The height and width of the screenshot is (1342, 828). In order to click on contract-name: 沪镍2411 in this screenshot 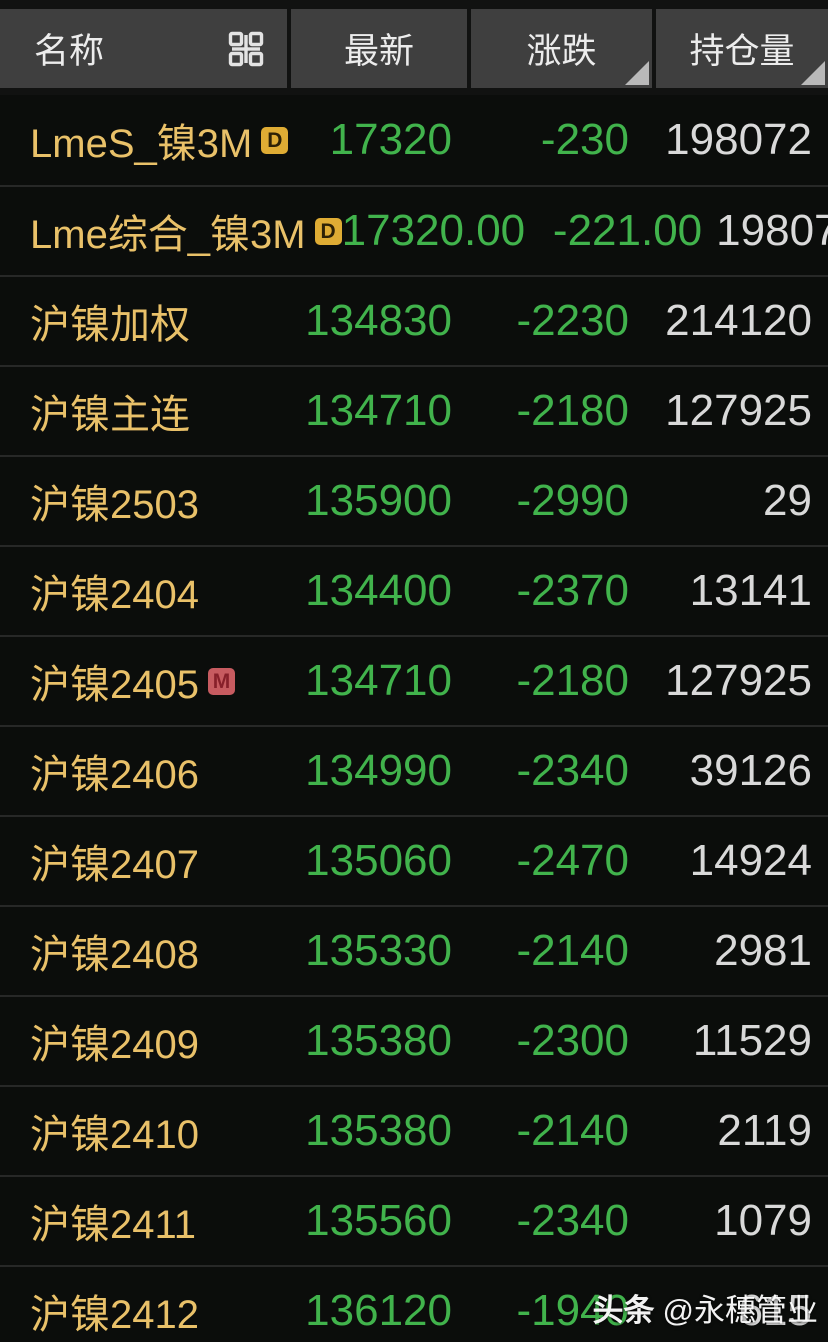, I will do `click(113, 1225)`.